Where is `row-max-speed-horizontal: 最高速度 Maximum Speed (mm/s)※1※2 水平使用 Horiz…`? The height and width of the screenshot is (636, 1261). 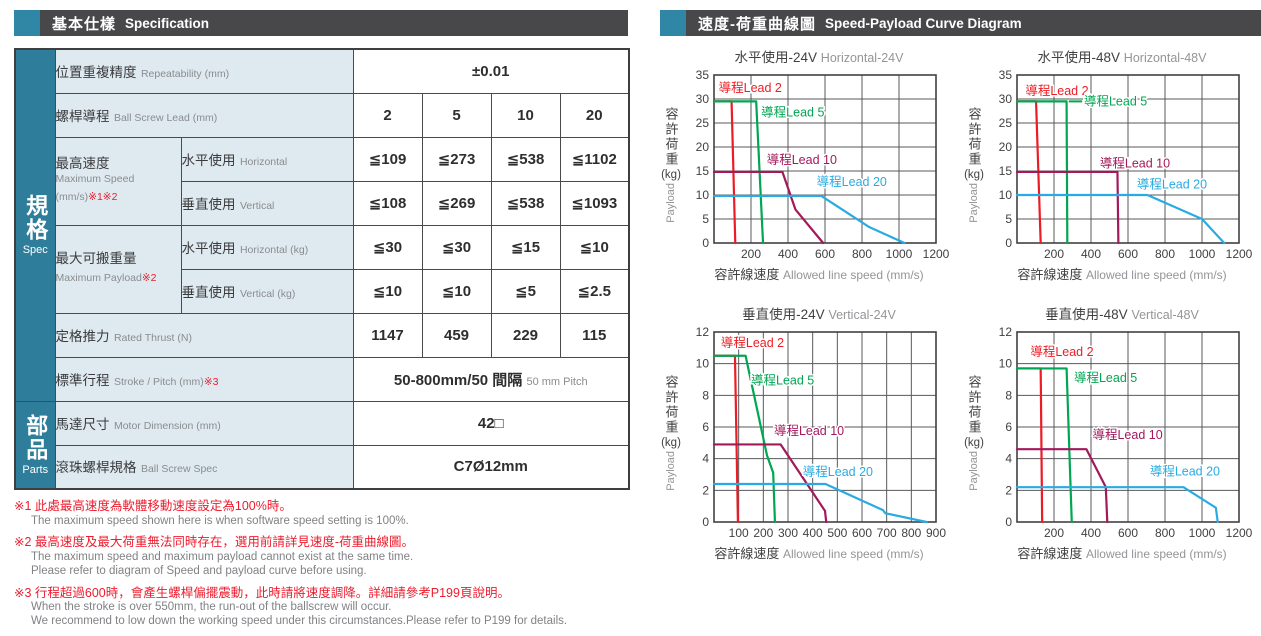 row-max-speed-horizontal: 最高速度 Maximum Speed (mm/s)※1※2 水平使用 Horiz… is located at coordinates (322, 181).